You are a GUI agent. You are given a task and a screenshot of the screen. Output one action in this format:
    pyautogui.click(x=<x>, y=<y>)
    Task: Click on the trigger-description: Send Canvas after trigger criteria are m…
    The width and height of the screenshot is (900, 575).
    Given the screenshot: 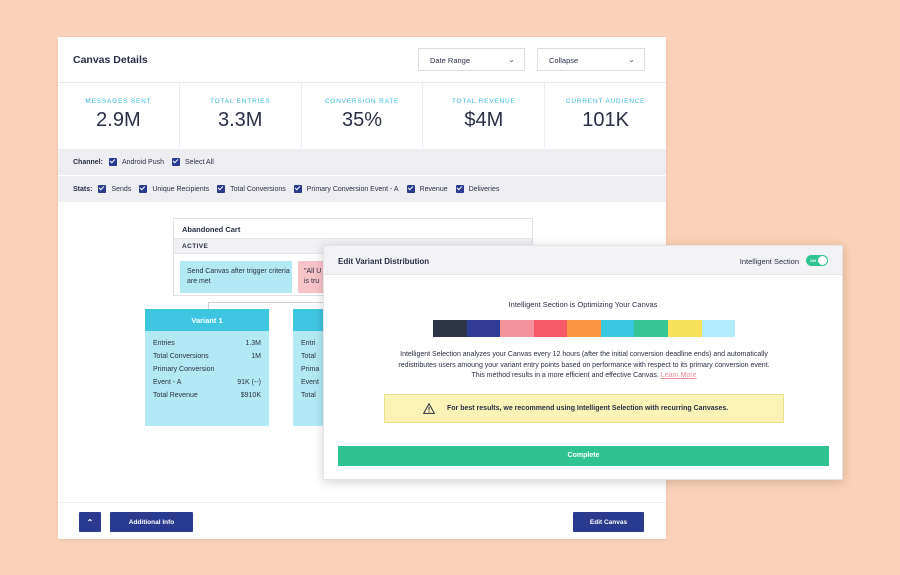 What is the action you would take?
    pyautogui.click(x=236, y=277)
    